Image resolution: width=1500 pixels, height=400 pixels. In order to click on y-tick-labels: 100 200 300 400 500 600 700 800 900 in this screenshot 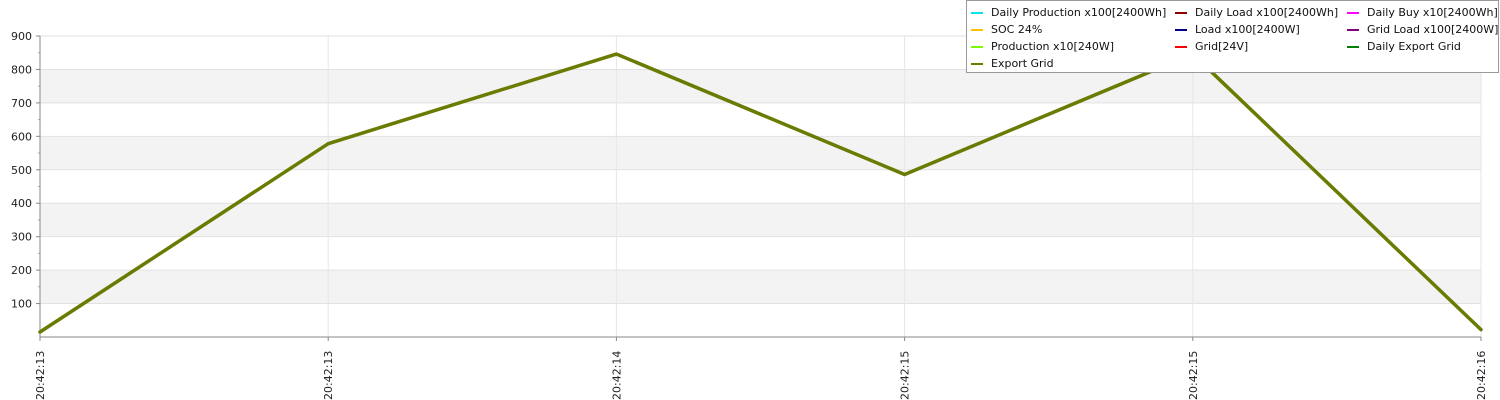, I will do `click(21, 170)`.